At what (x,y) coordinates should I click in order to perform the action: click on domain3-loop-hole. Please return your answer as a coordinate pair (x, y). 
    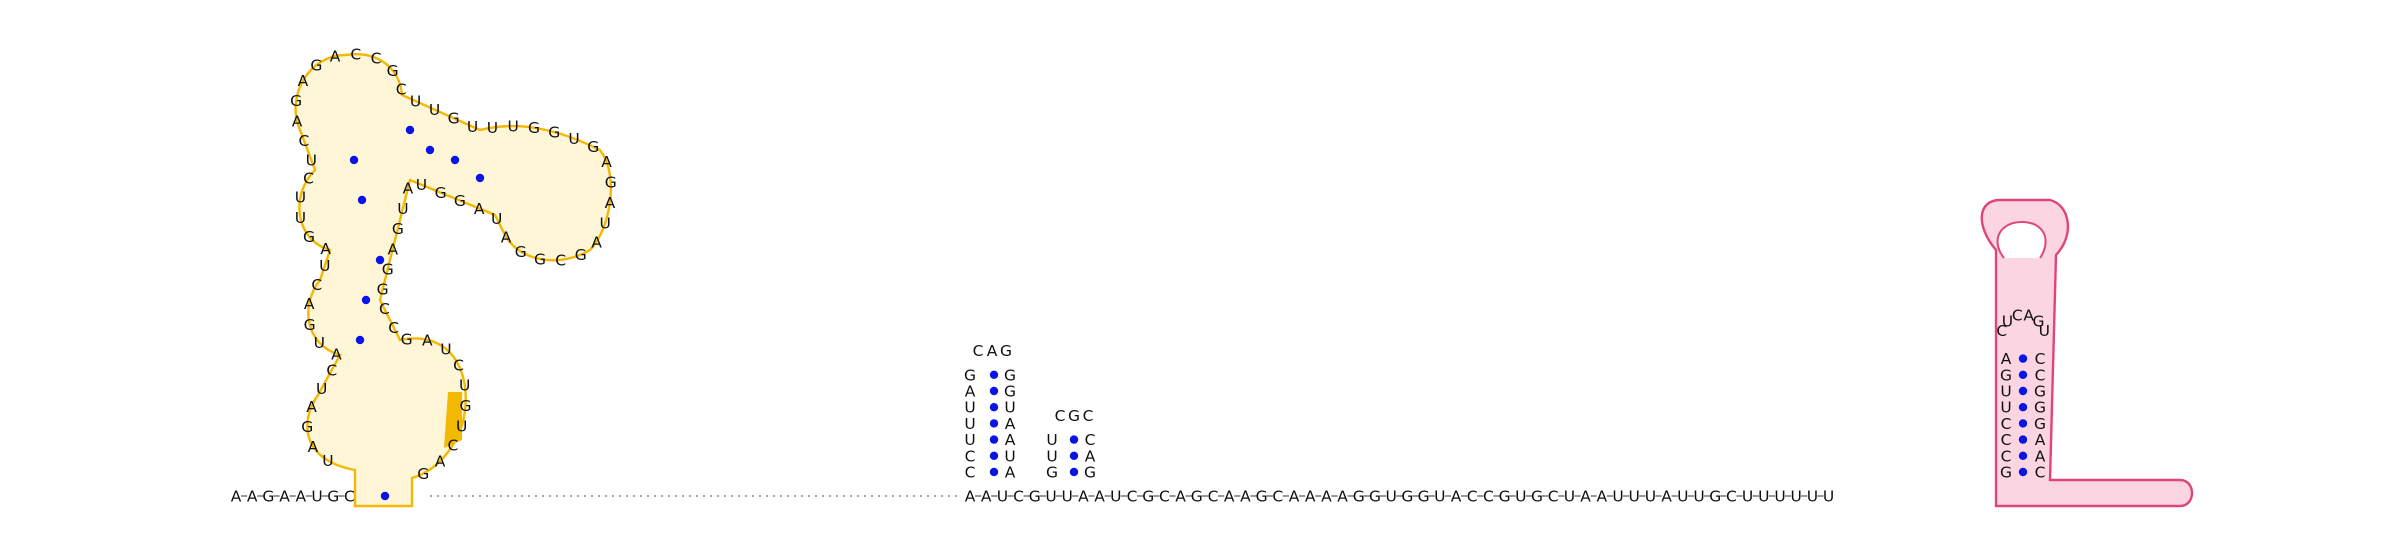
    Looking at the image, I should click on (2021, 239).